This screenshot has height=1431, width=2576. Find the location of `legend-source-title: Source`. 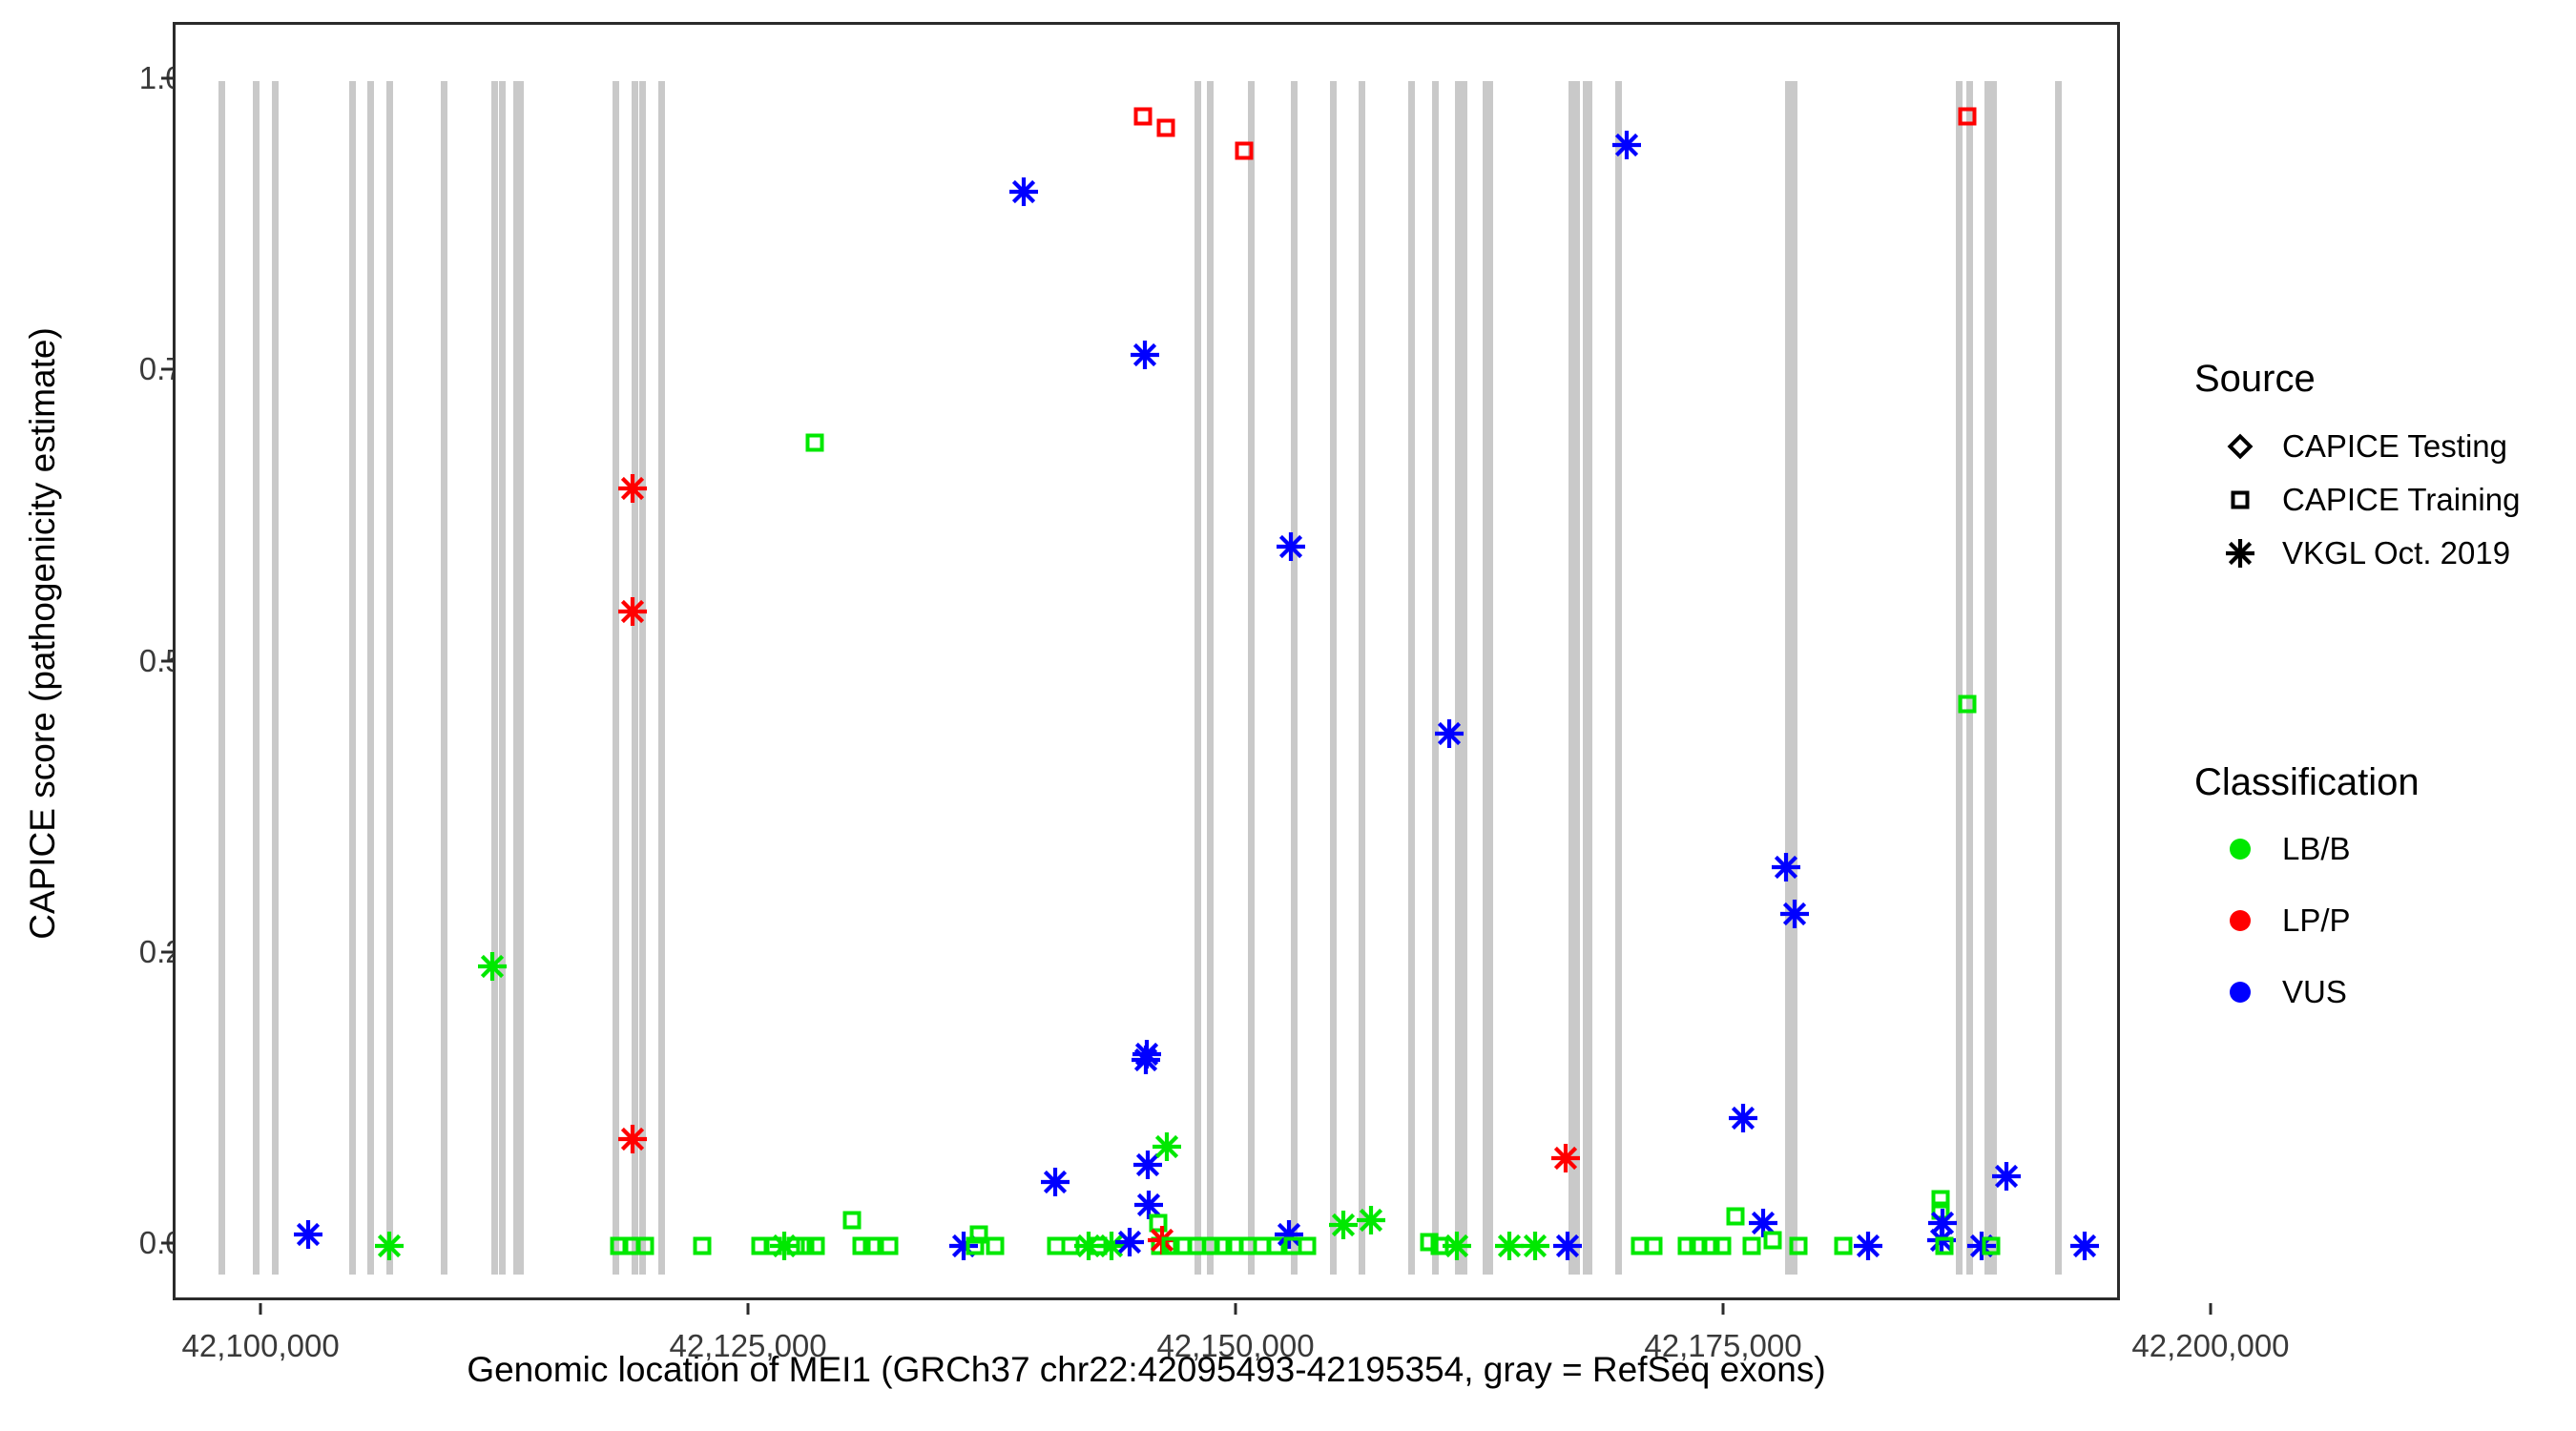

legend-source-title: Source is located at coordinates (2255, 379).